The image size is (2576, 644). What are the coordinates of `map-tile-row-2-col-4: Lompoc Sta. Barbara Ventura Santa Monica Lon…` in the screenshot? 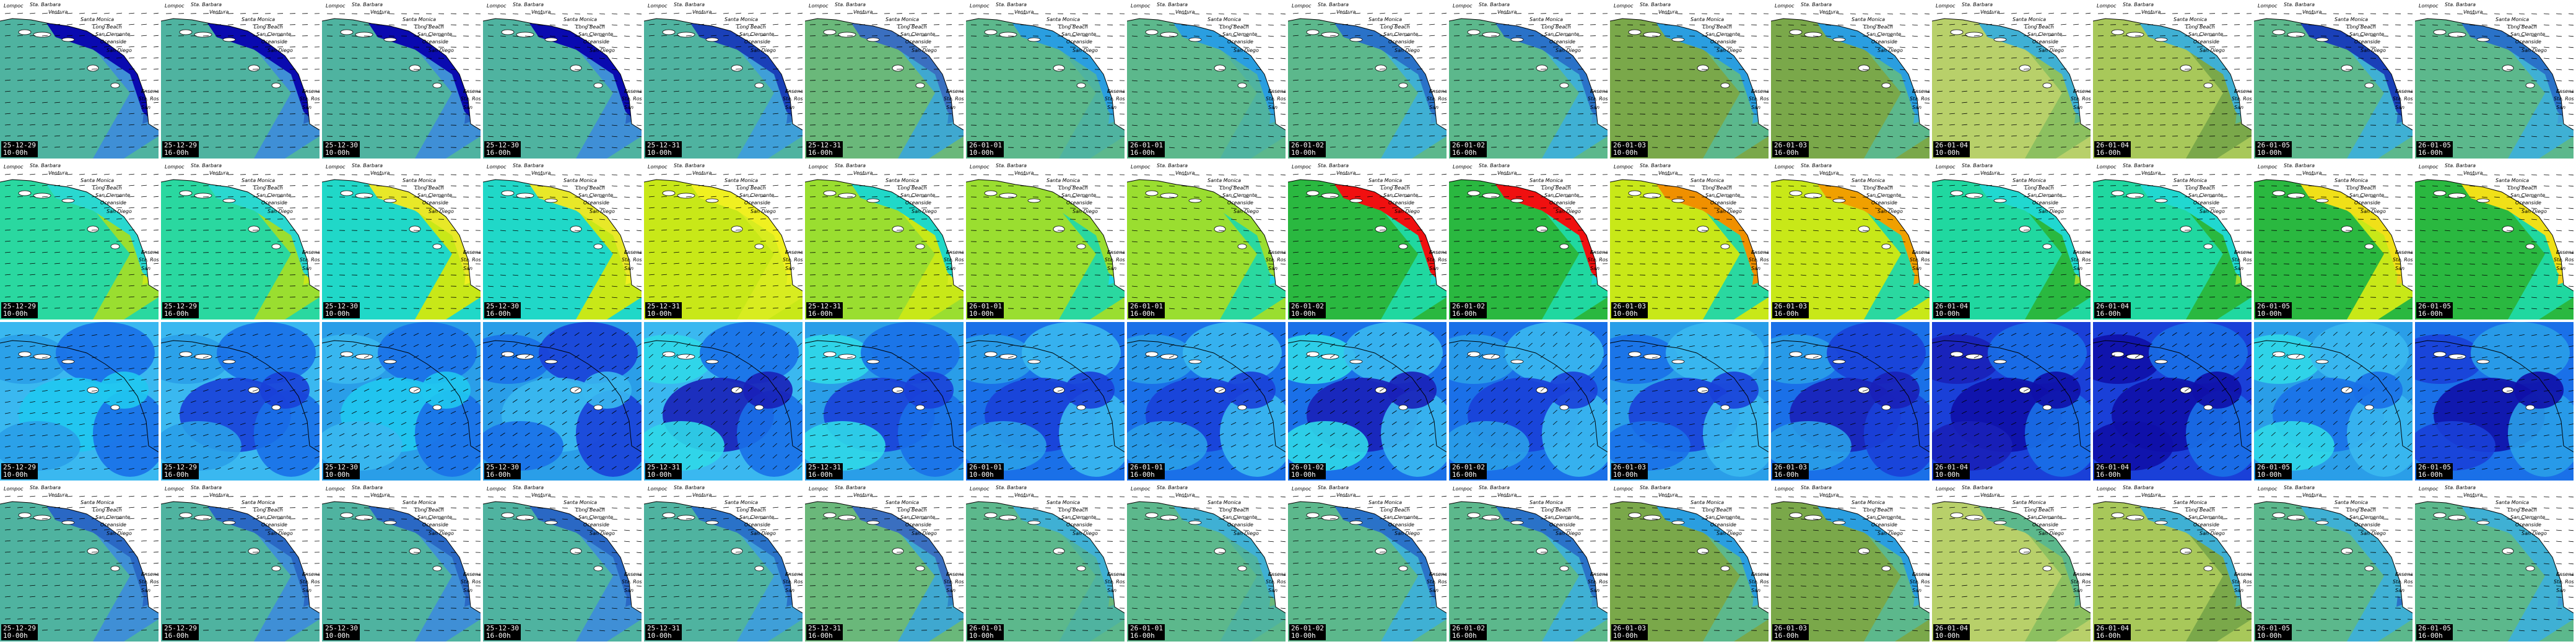 It's located at (562, 240).